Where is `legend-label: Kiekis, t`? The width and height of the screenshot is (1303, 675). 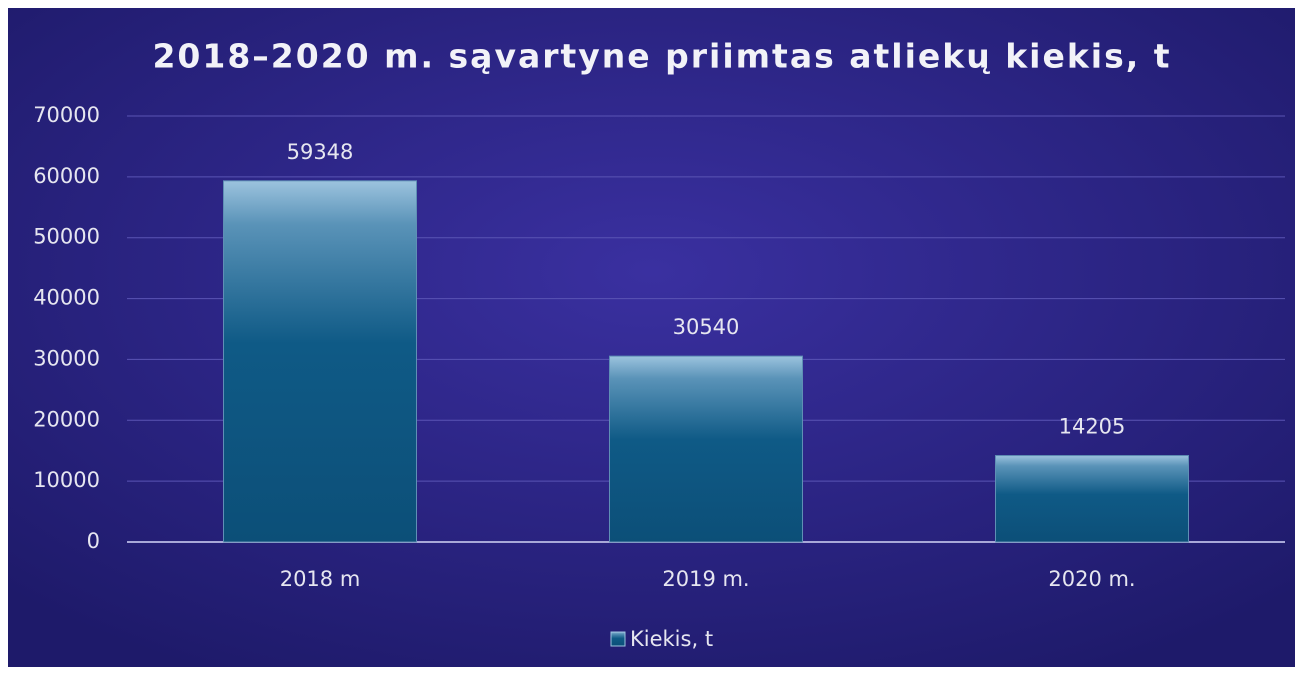 legend-label: Kiekis, t is located at coordinates (671, 639).